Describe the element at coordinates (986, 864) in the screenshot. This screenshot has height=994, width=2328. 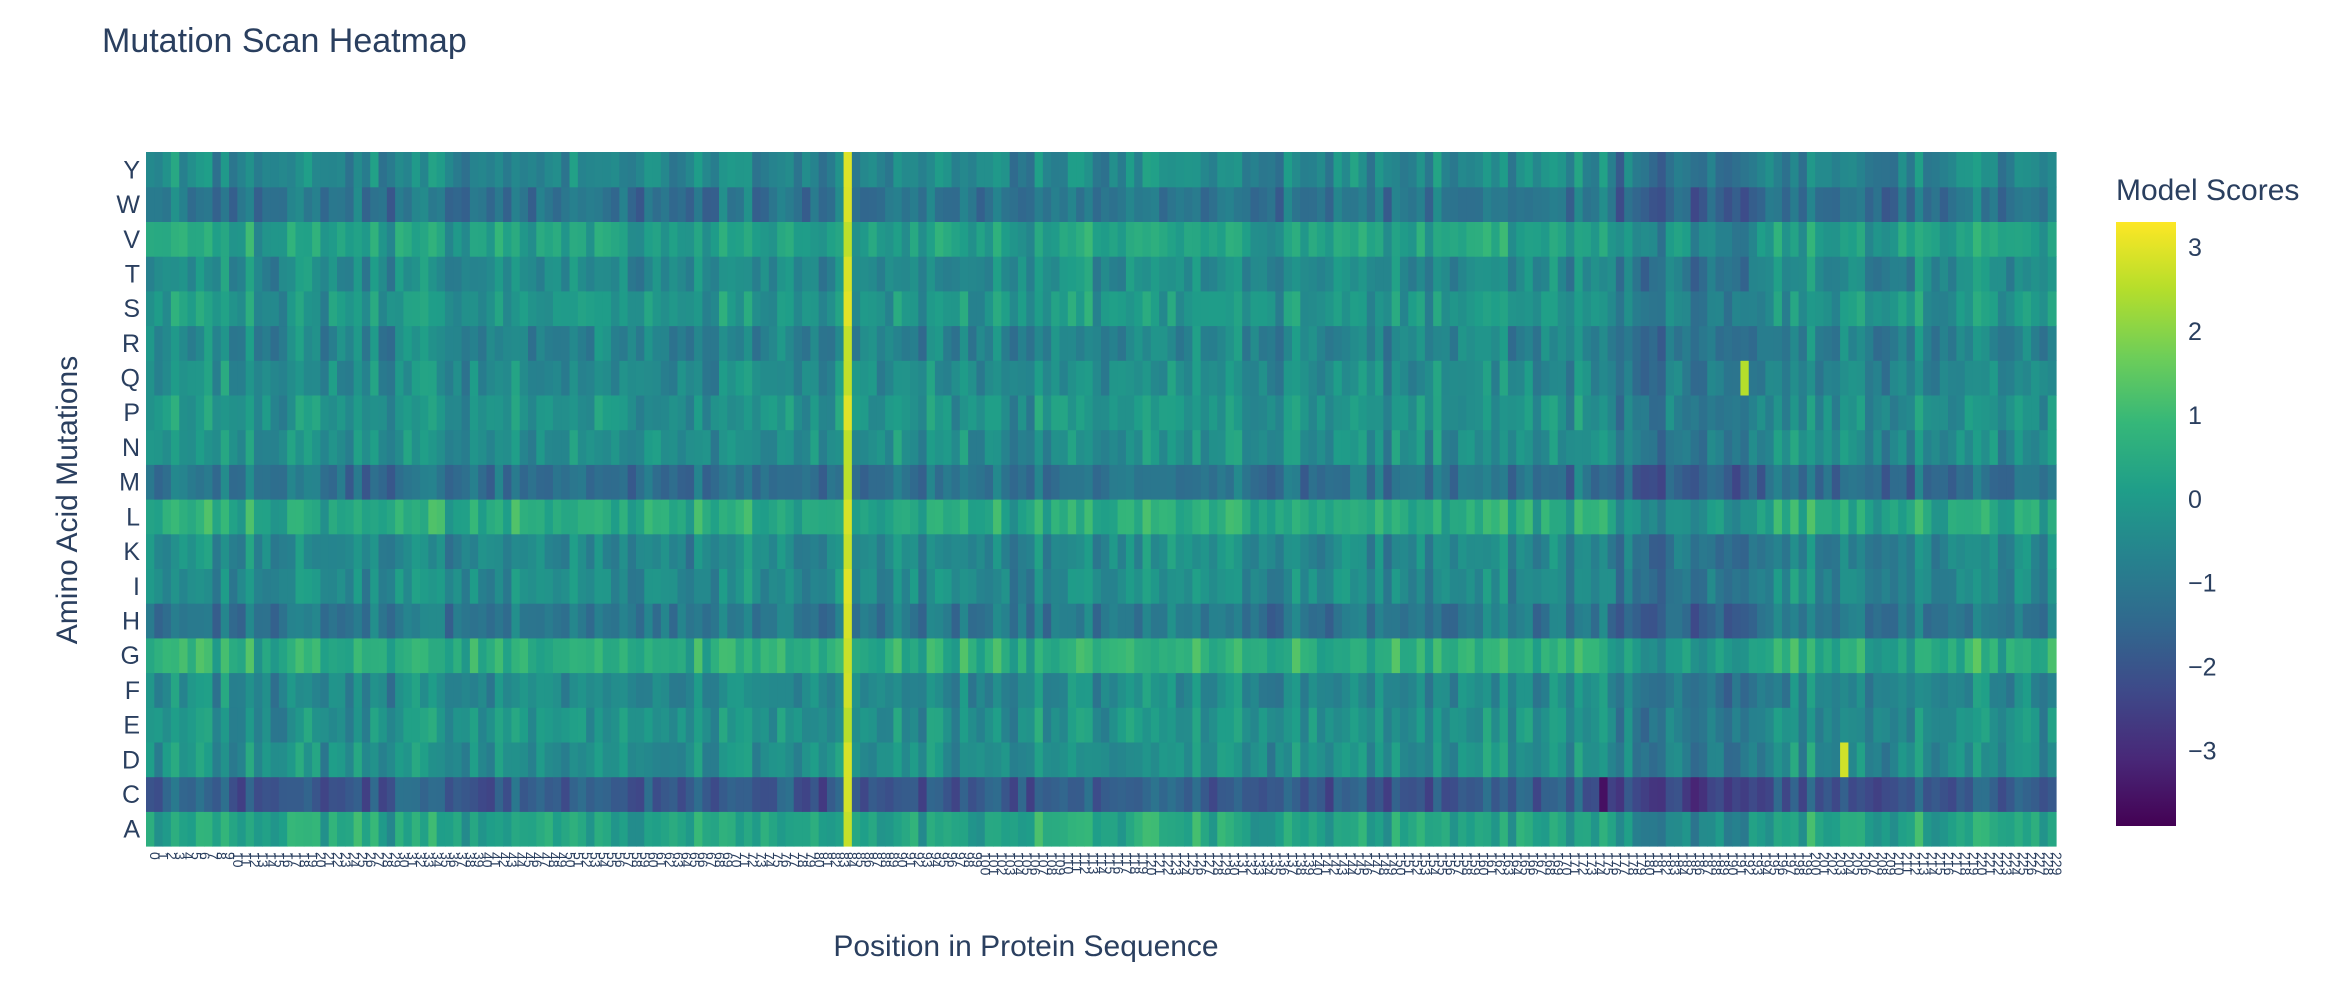
I see `x-tick-label: 100` at that location.